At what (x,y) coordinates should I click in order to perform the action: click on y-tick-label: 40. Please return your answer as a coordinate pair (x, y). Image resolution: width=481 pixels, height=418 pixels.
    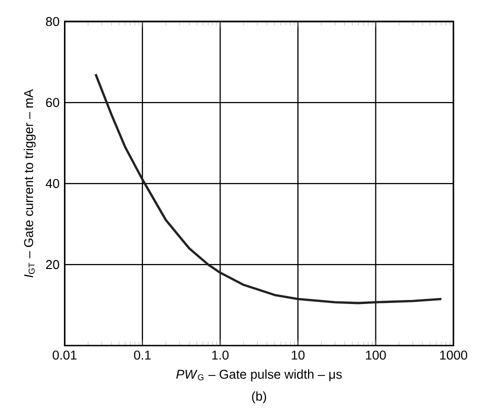
    Looking at the image, I should click on (53, 183).